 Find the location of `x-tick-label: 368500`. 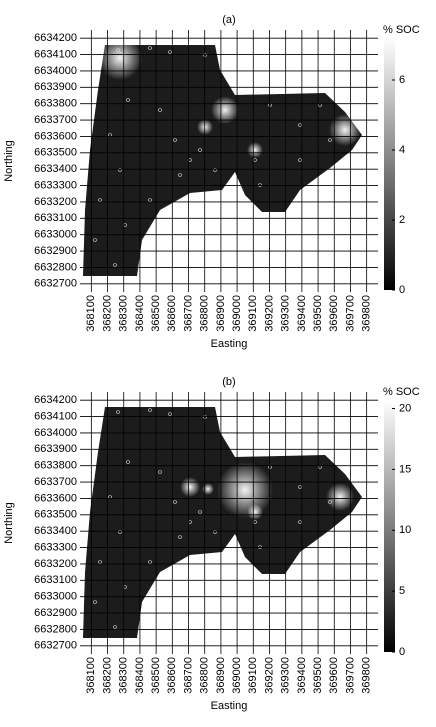

x-tick-label: 368500 is located at coordinates (156, 313).